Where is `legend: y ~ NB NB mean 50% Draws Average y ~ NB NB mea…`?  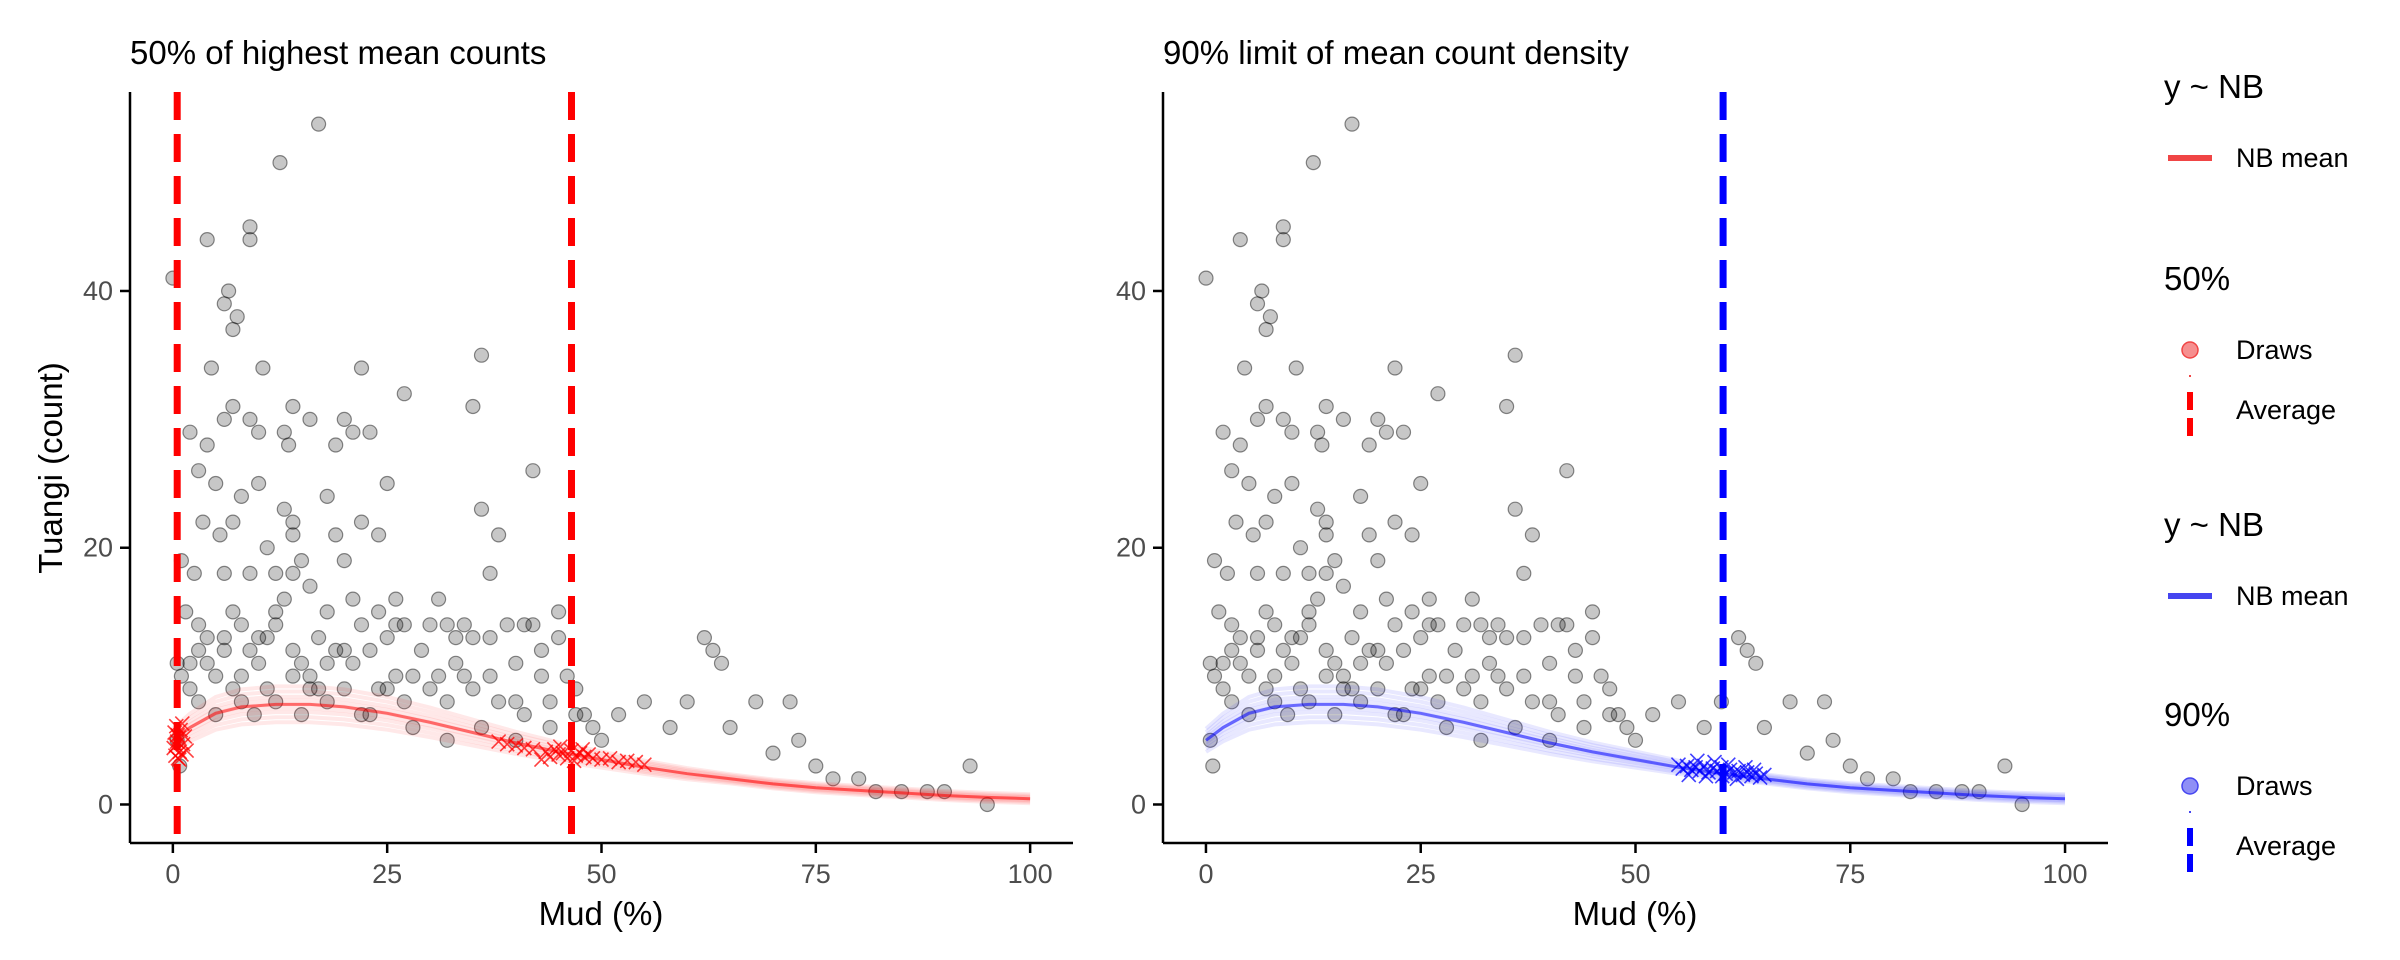 legend: y ~ NB NB mean 50% Draws Average y ~ NB NB mea… is located at coordinates (2256, 470).